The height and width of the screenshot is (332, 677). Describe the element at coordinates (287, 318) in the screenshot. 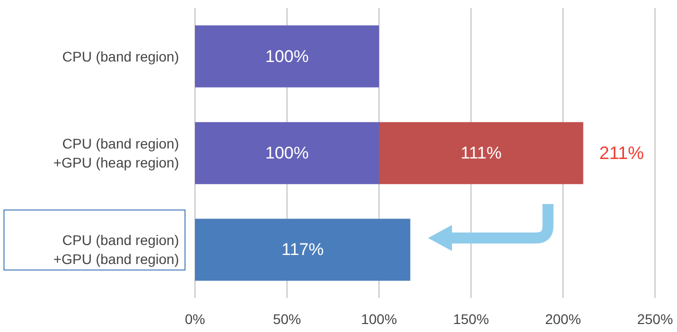

I see `x-tick-label: 50%` at that location.